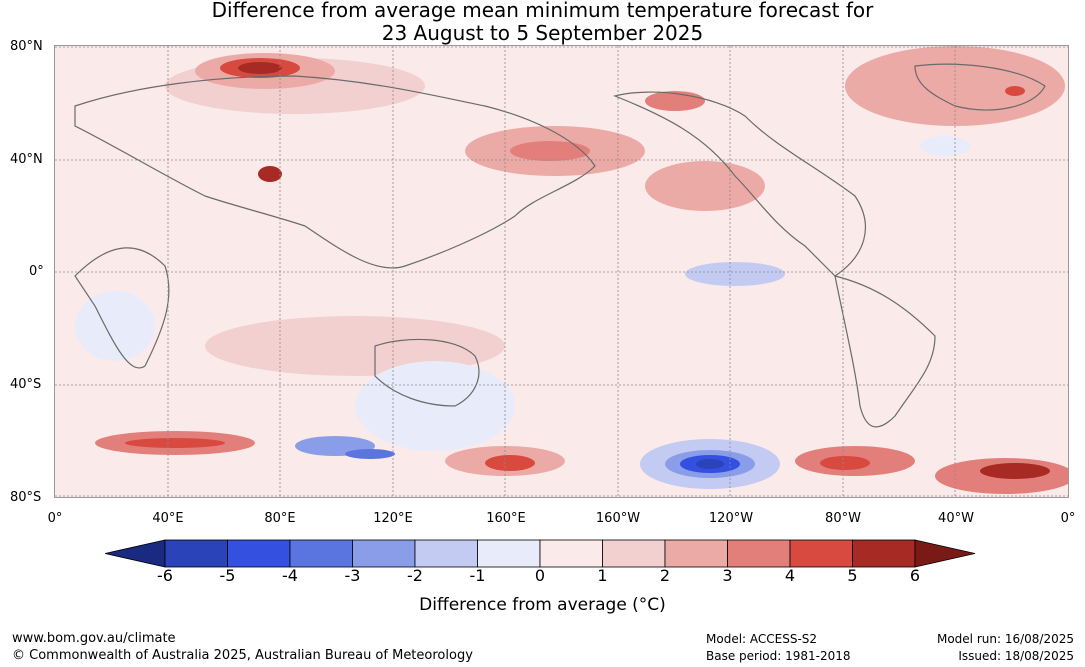 Image resolution: width=1085 pixels, height=667 pixels. What do you see at coordinates (36, 271) in the screenshot?
I see `lat-label-0: 0°` at bounding box center [36, 271].